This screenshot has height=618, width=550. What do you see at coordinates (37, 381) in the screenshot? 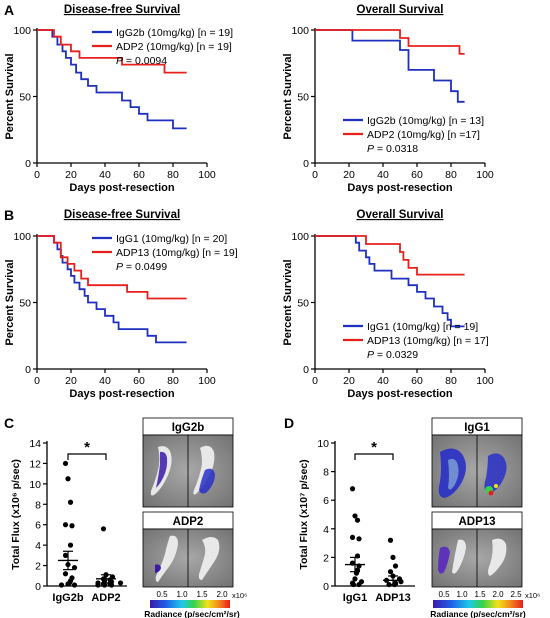
I see `x-tick-label: 0` at bounding box center [37, 381].